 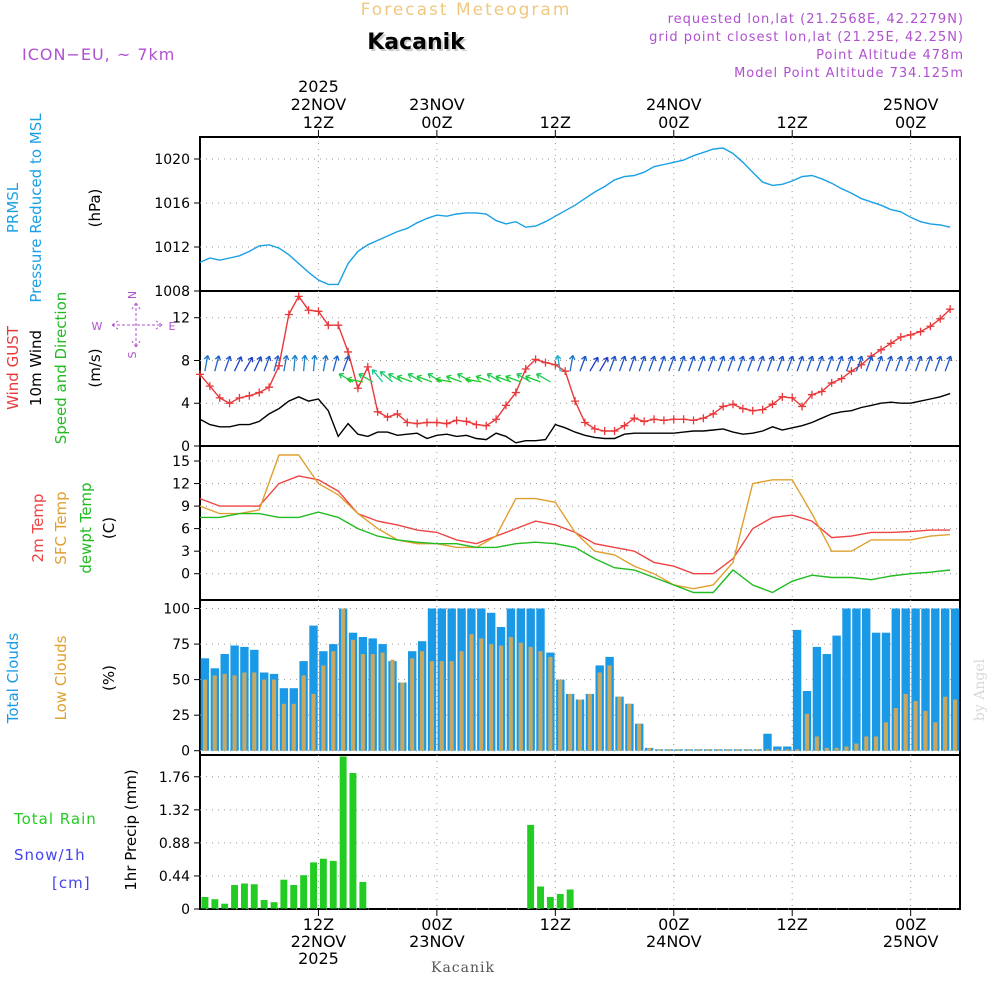 What do you see at coordinates (174, 778) in the screenshot?
I see `precip-ytick-label: 1.76` at bounding box center [174, 778].